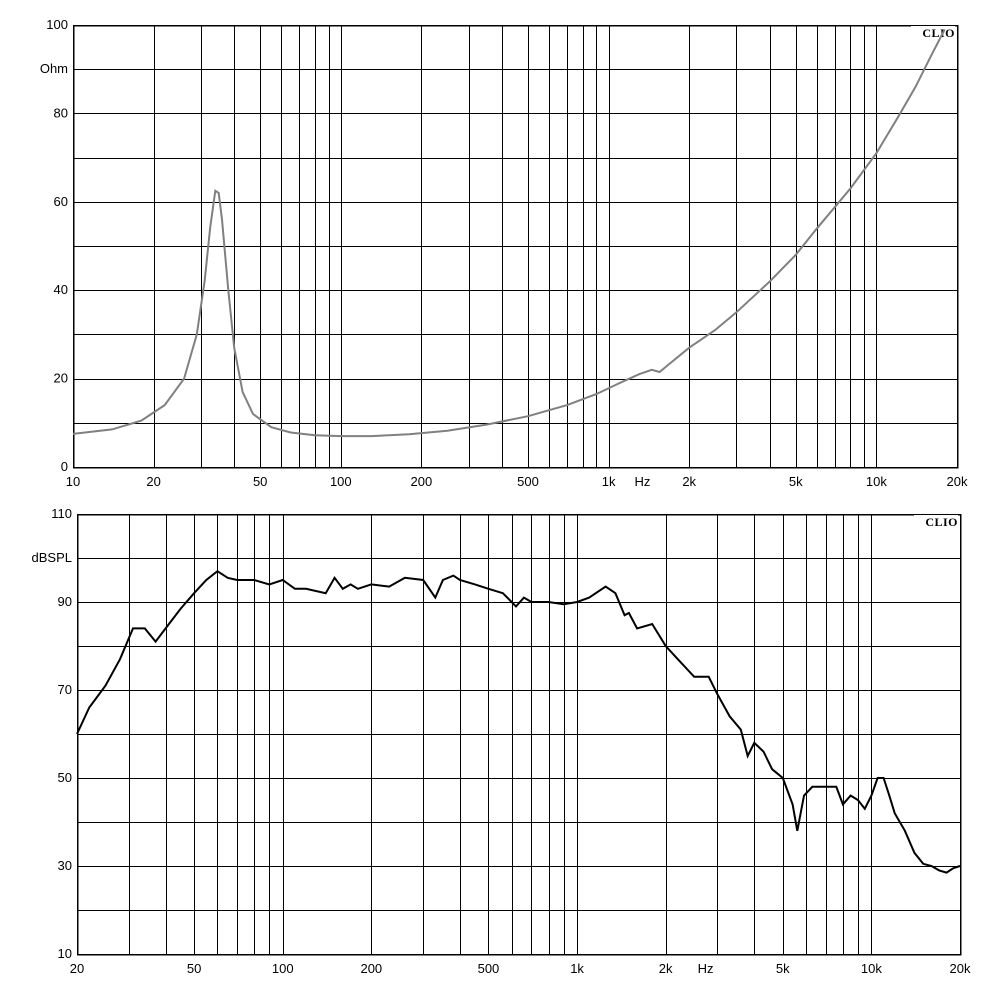  I want to click on x-tick-label: 10, so click(73, 481).